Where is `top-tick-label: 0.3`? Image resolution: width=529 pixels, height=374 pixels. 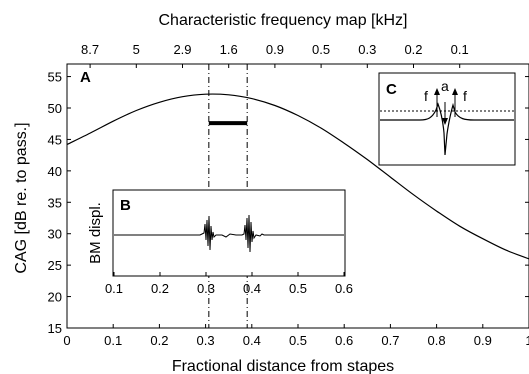 top-tick-label: 0.3 is located at coordinates (367, 49).